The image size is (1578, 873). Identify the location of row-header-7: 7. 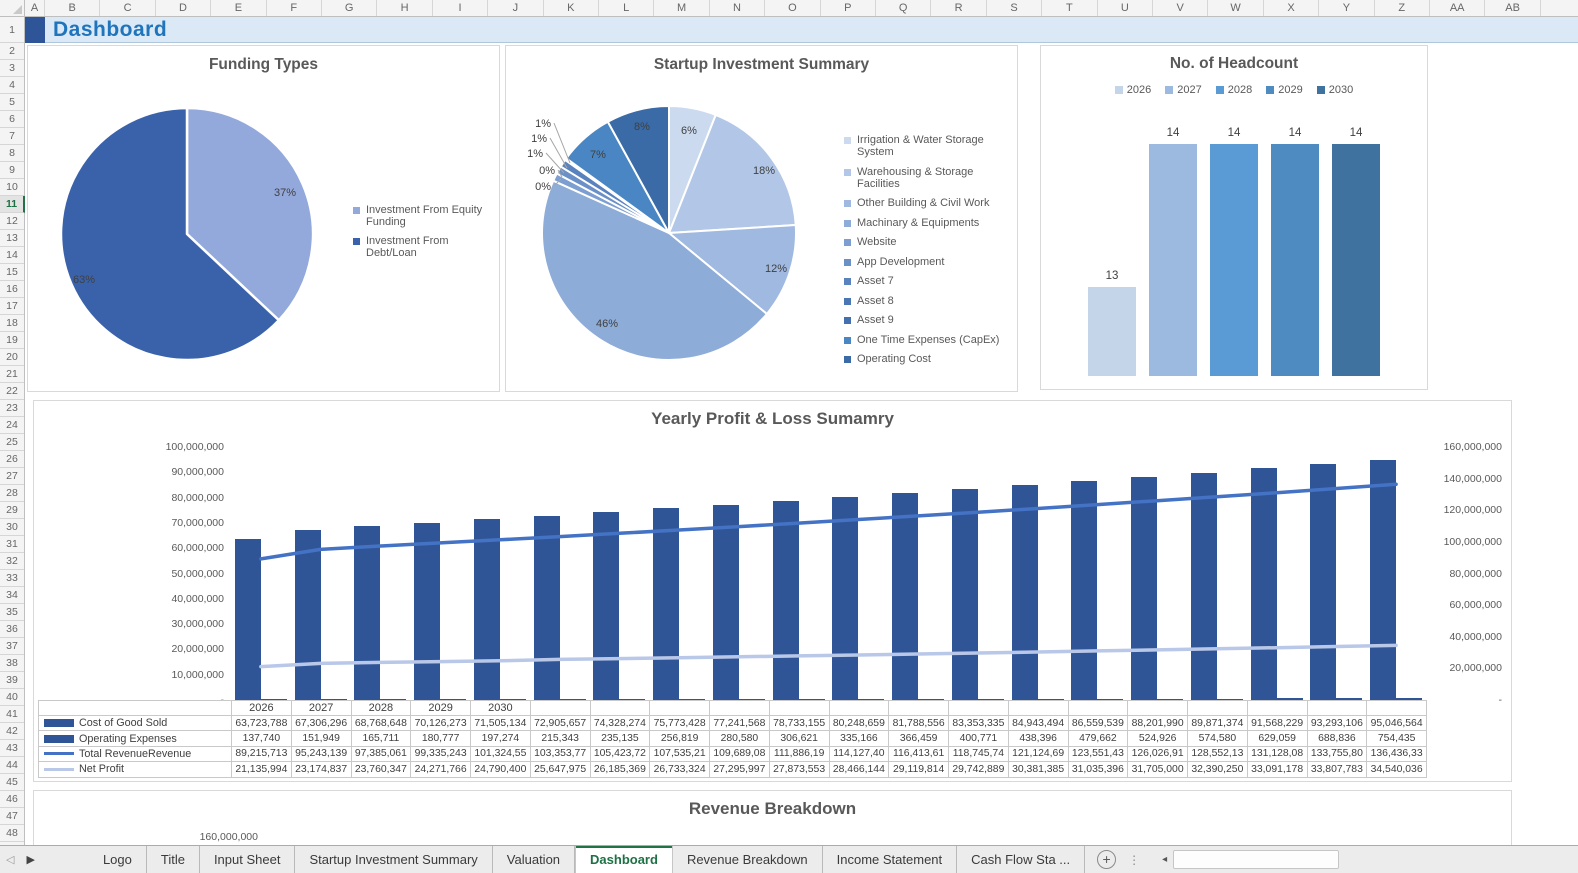
(12, 136).